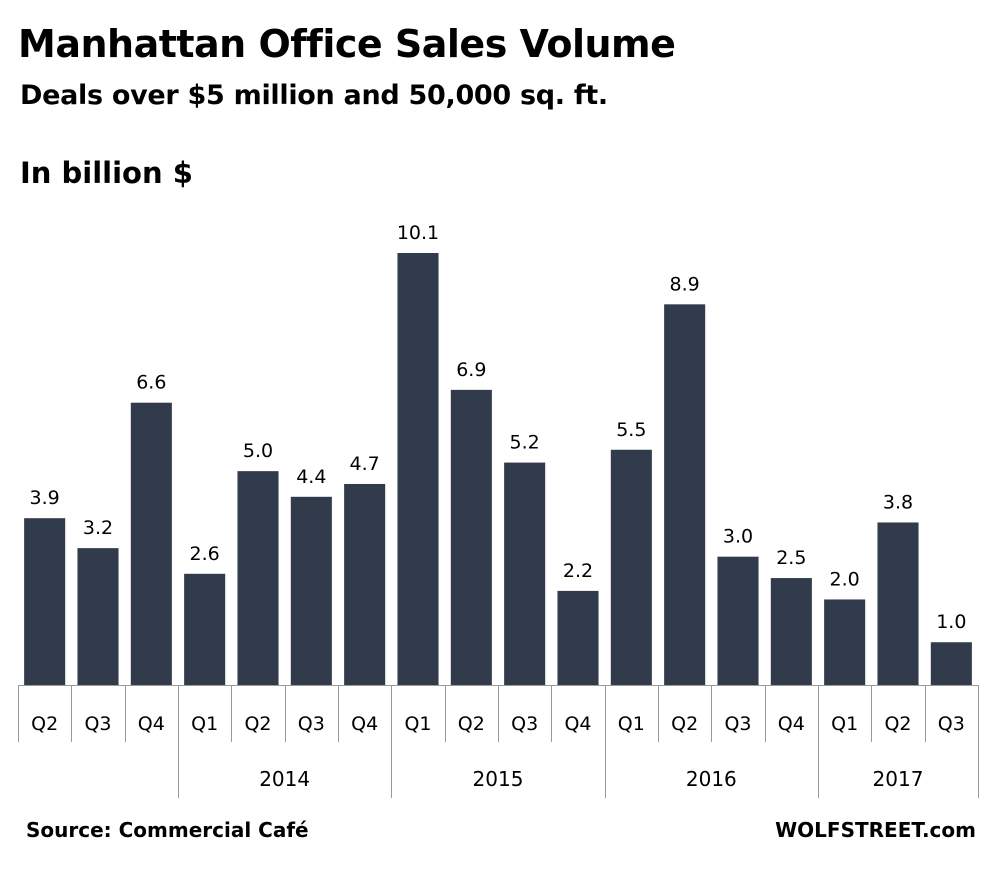 The height and width of the screenshot is (870, 1000). Describe the element at coordinates (258, 451) in the screenshot. I see `bar-value-label: 5.0` at that location.